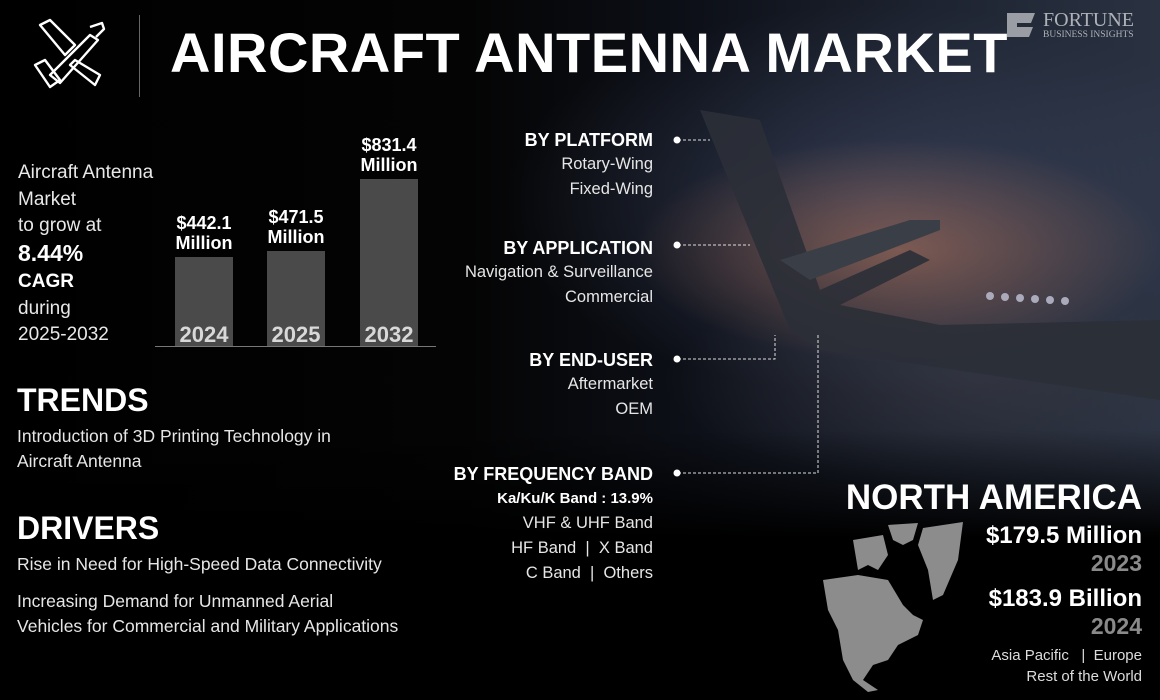  I want to click on value-label: $442.1 Million, so click(204, 233).